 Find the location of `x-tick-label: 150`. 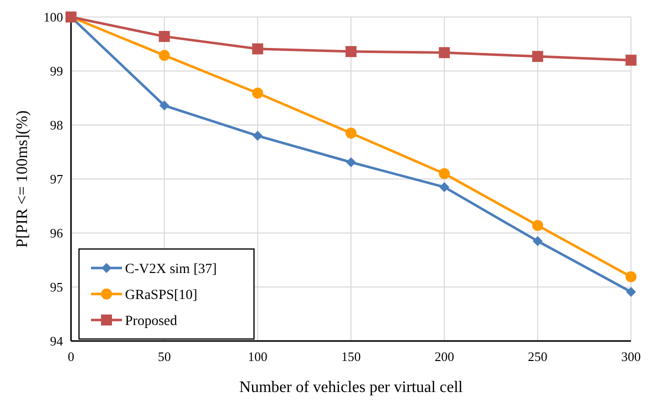

x-tick-label: 150 is located at coordinates (351, 356).